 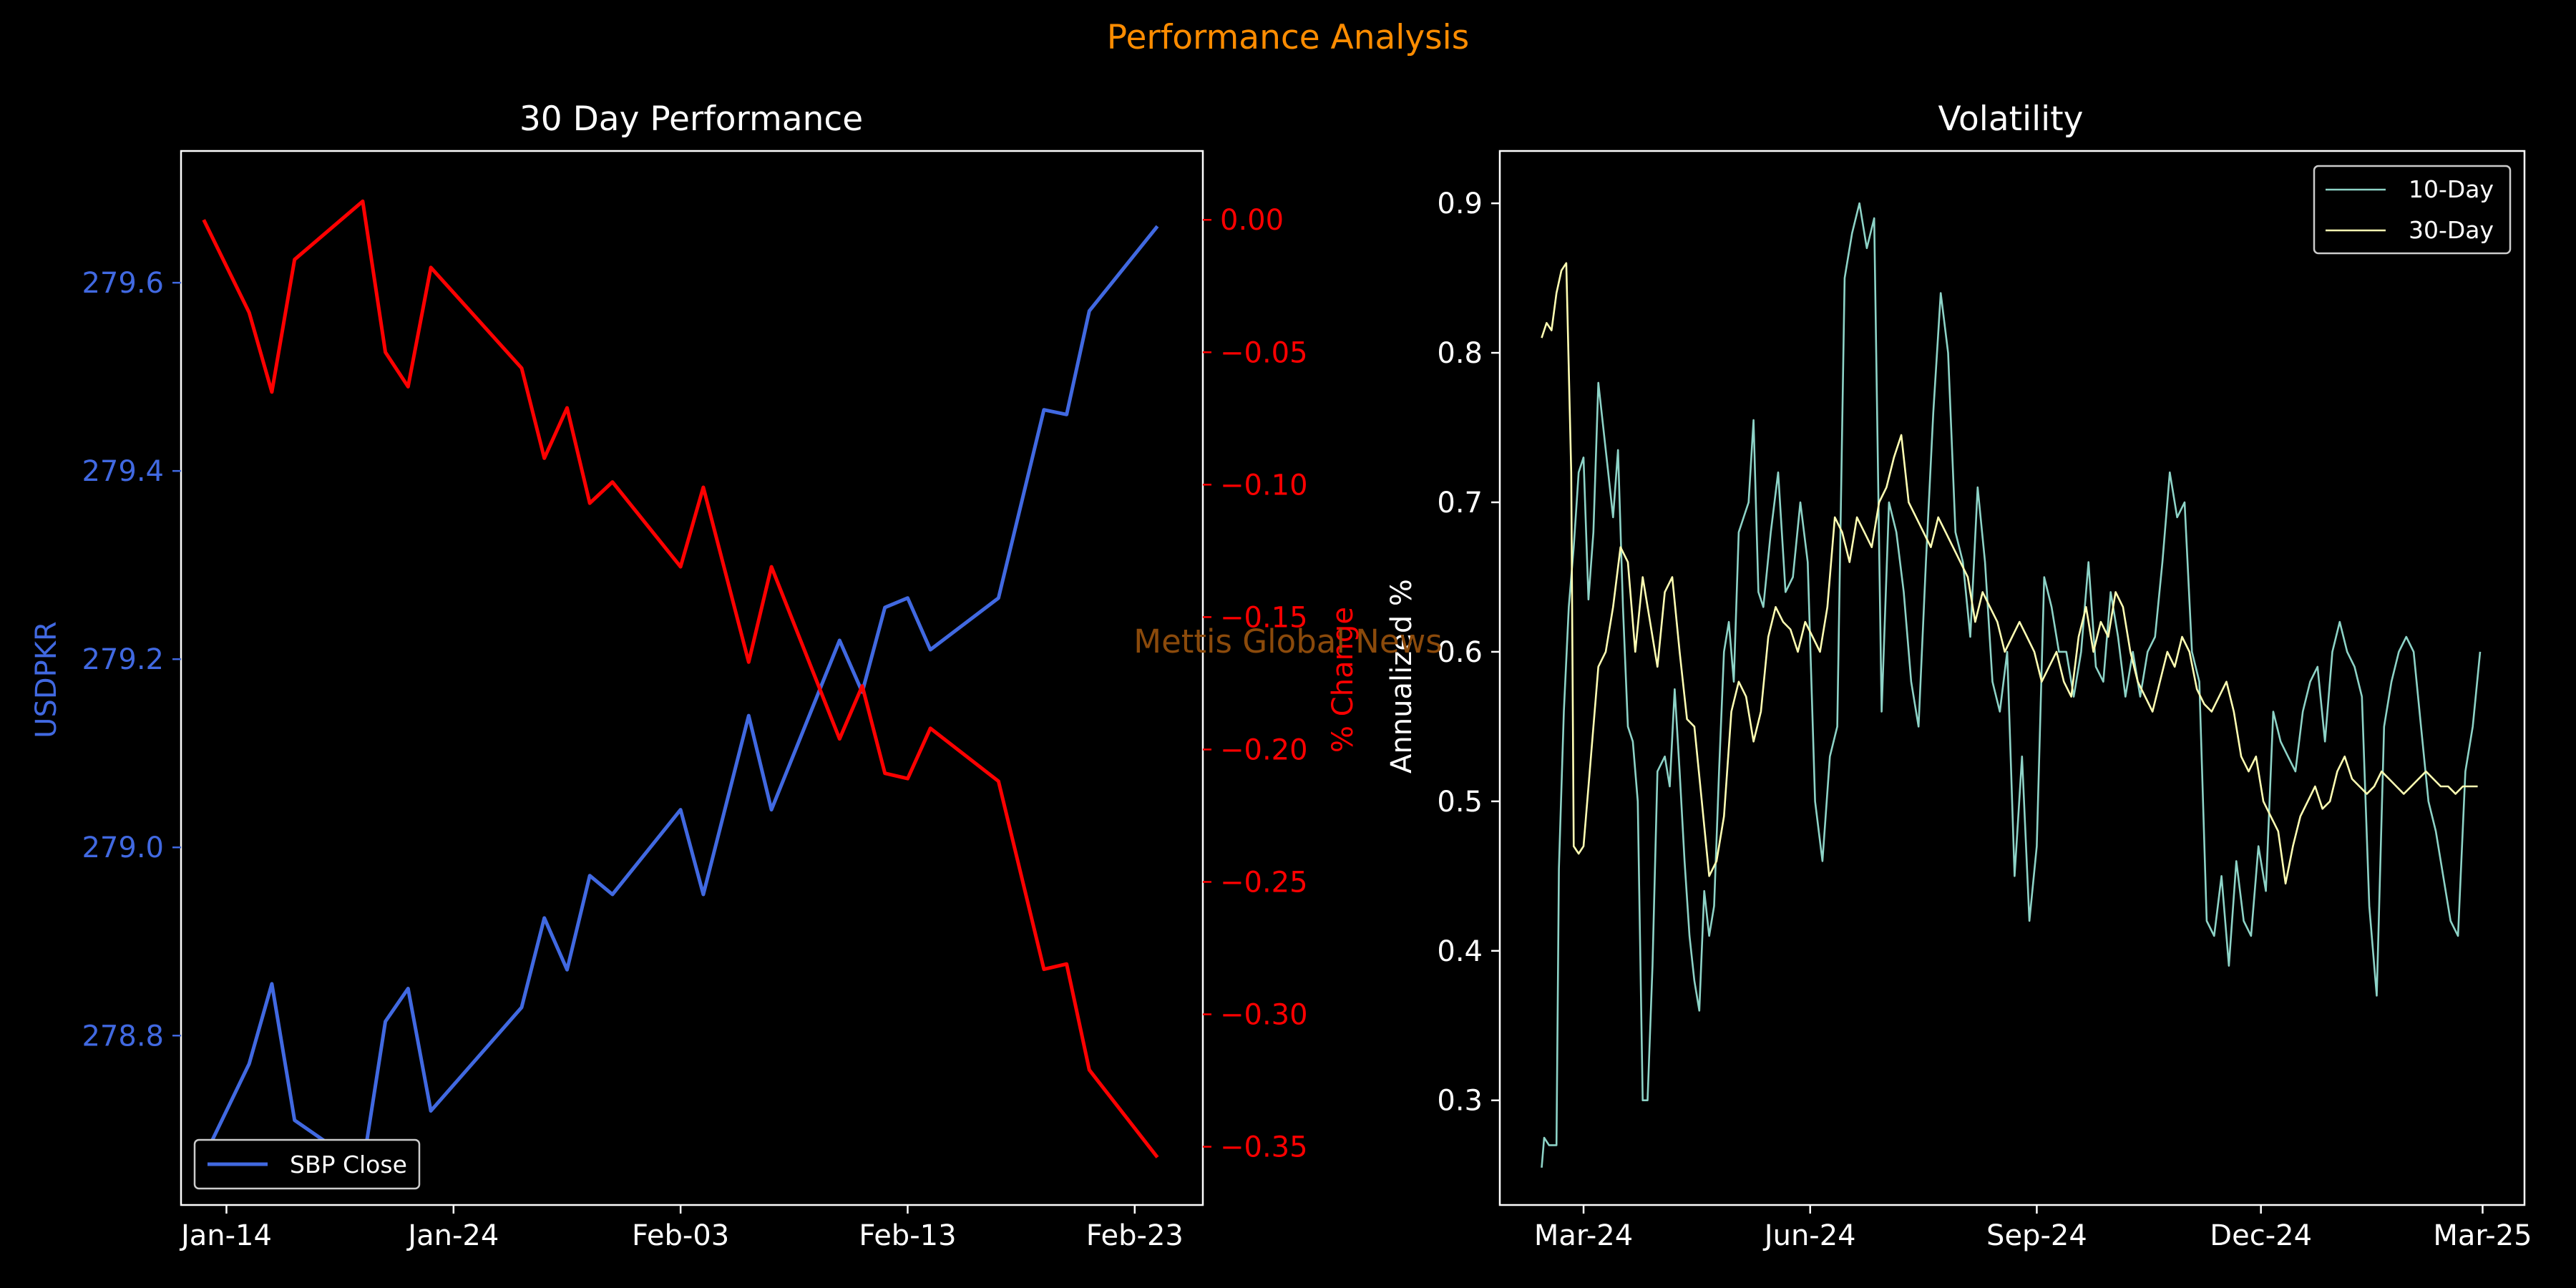 What do you see at coordinates (2482, 1235) in the screenshot?
I see `x-tick-label: Mar-25` at bounding box center [2482, 1235].